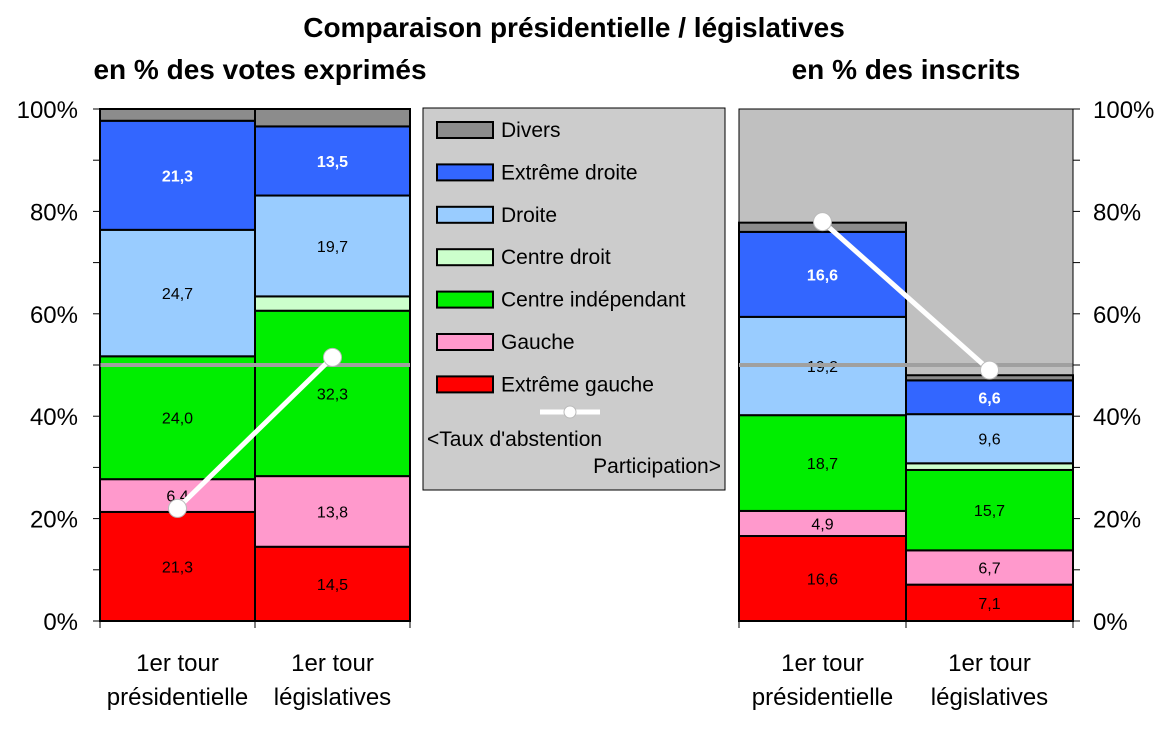  I want to click on data-label: 19,7, so click(332, 247).